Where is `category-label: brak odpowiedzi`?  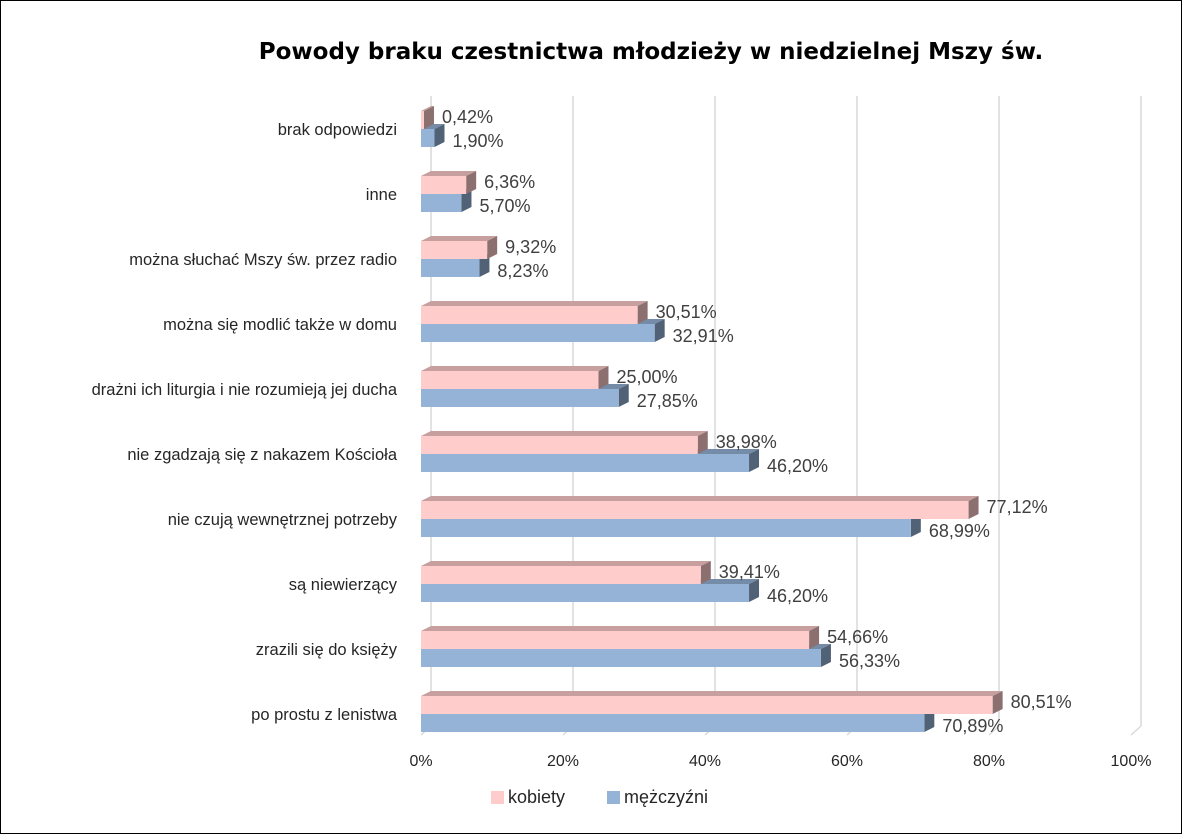 category-label: brak odpowiedzi is located at coordinates (337, 130).